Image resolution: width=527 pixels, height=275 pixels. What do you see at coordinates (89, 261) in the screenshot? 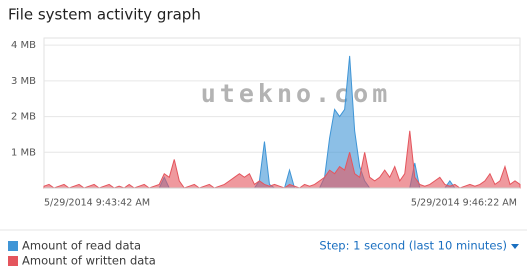
I see `legend-label: Amount of written data` at bounding box center [89, 261].